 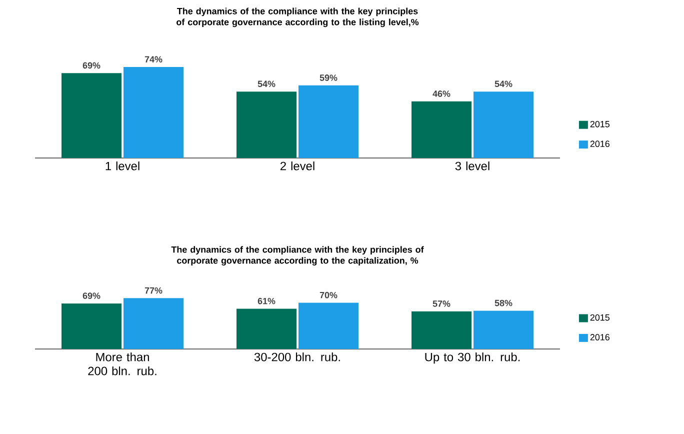 I want to click on data-label: 61%, so click(x=267, y=301).